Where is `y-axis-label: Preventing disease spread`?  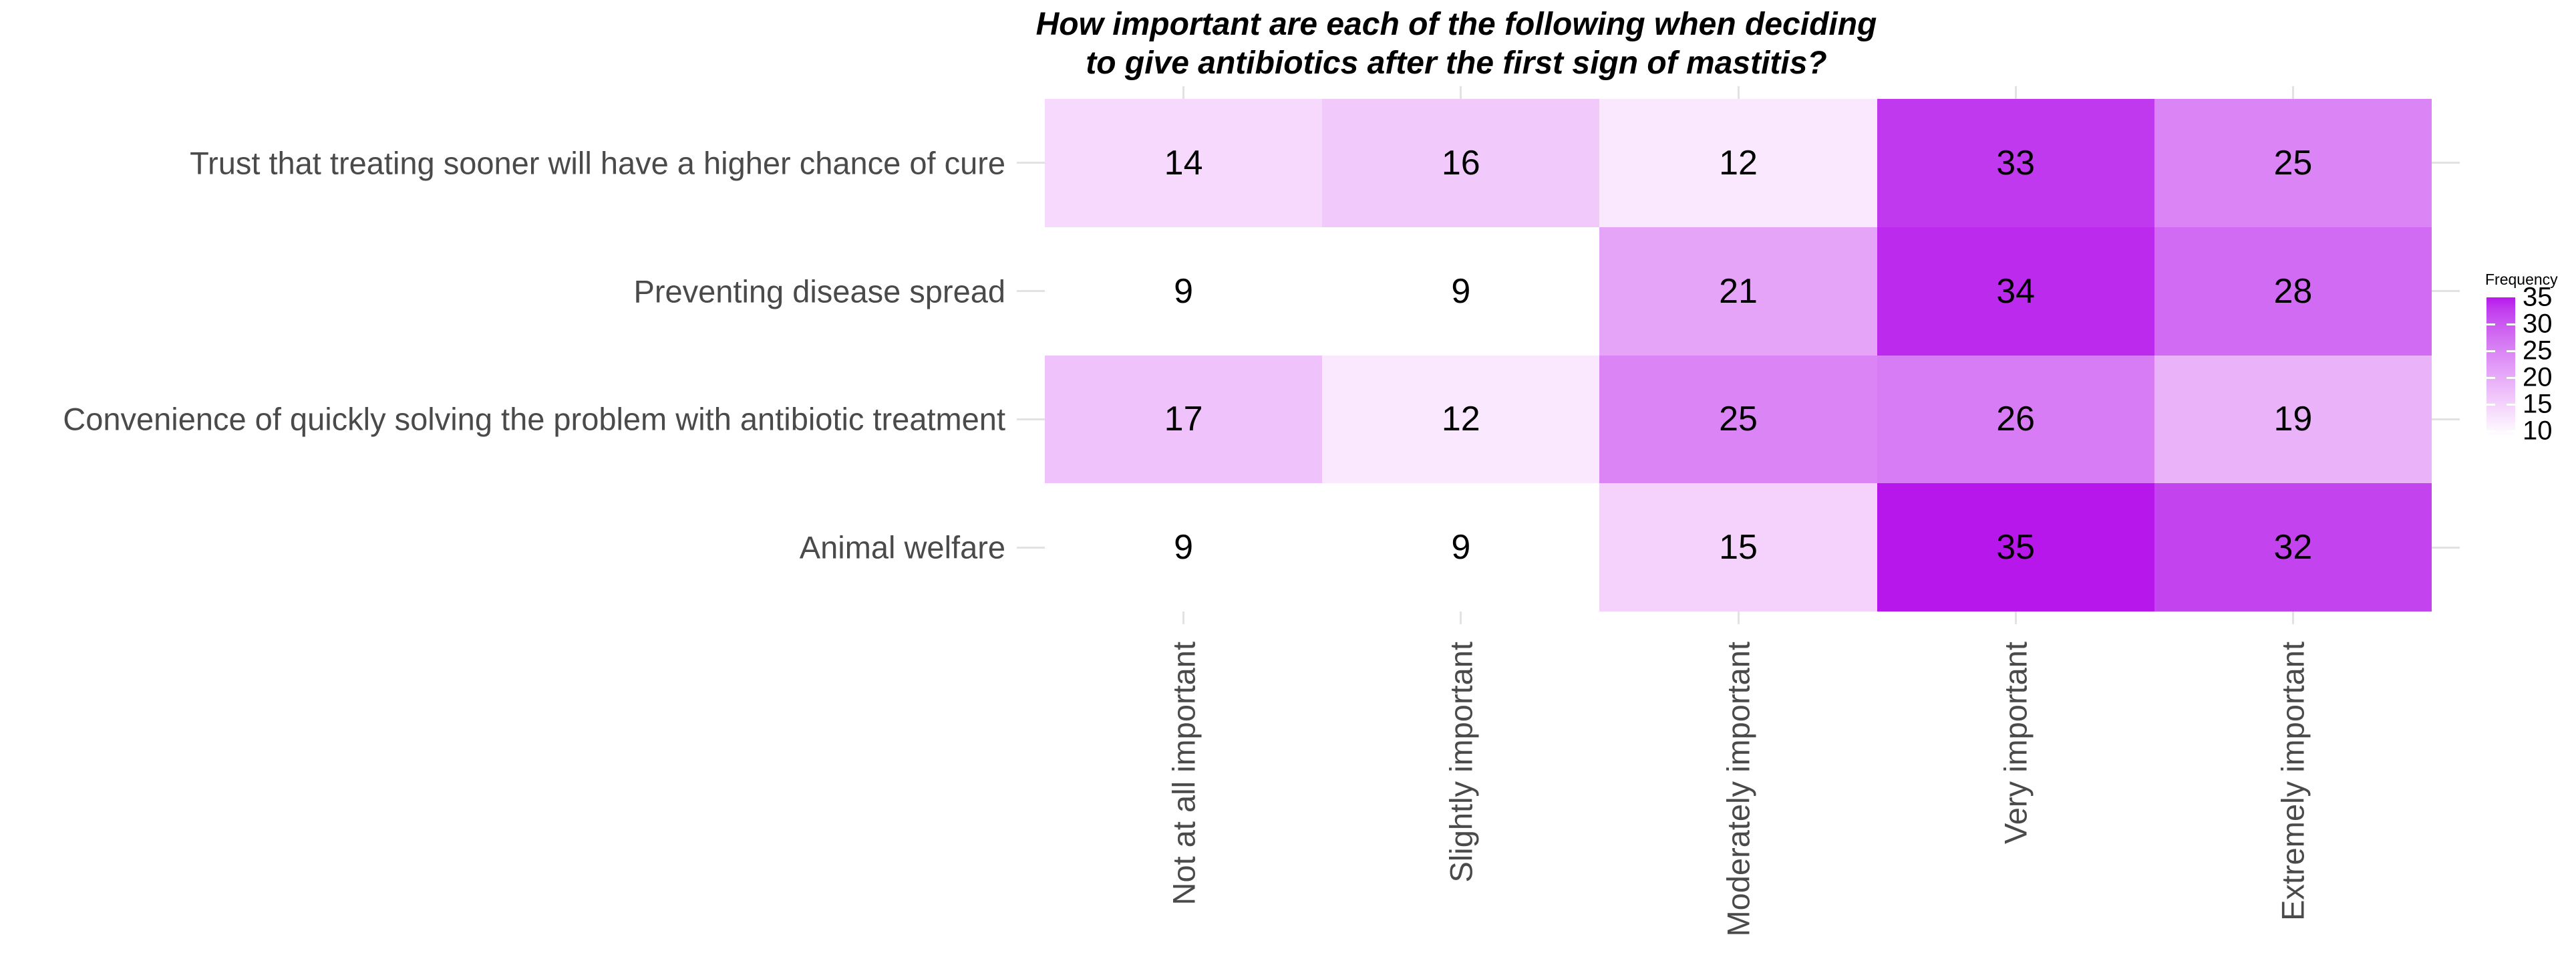
y-axis-label: Preventing disease spread is located at coordinates (819, 291).